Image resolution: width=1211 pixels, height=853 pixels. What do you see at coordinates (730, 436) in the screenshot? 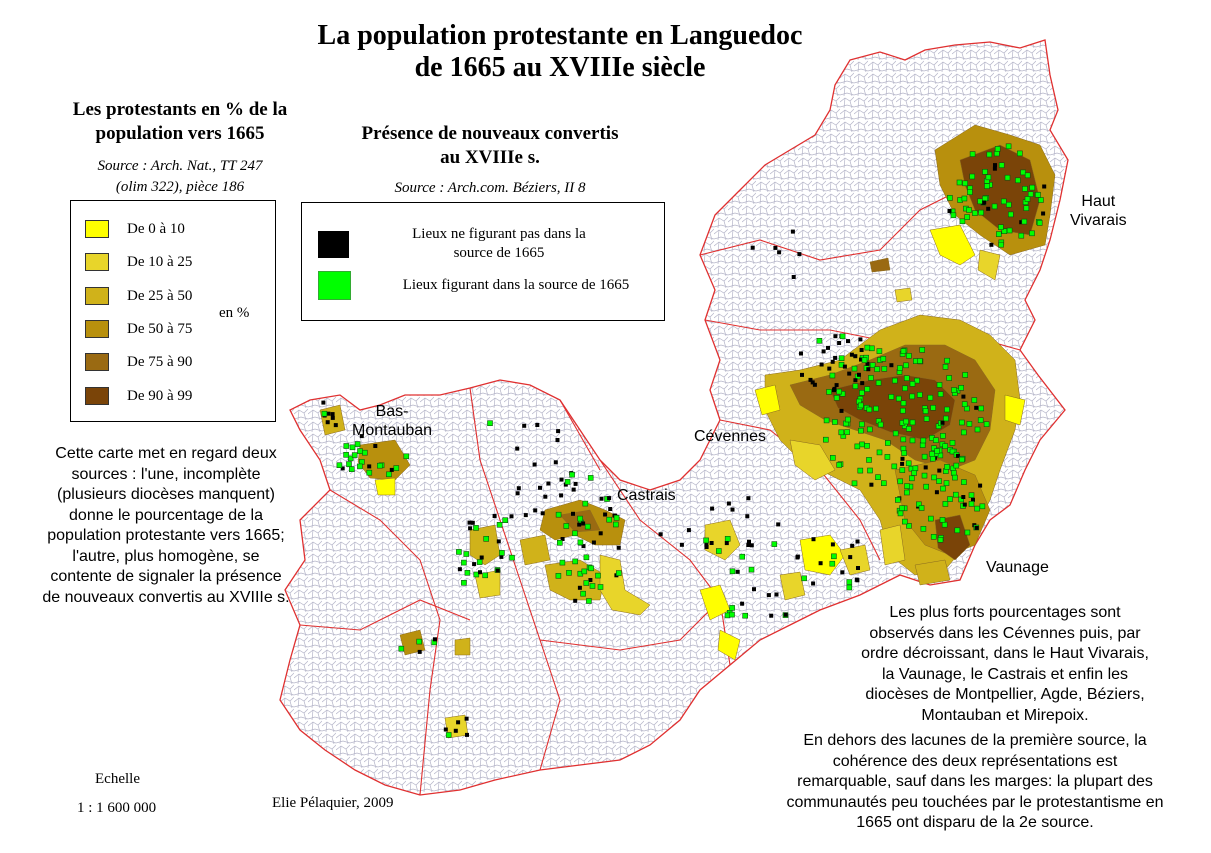
I see `region-label-cevennes: Cévennes` at bounding box center [730, 436].